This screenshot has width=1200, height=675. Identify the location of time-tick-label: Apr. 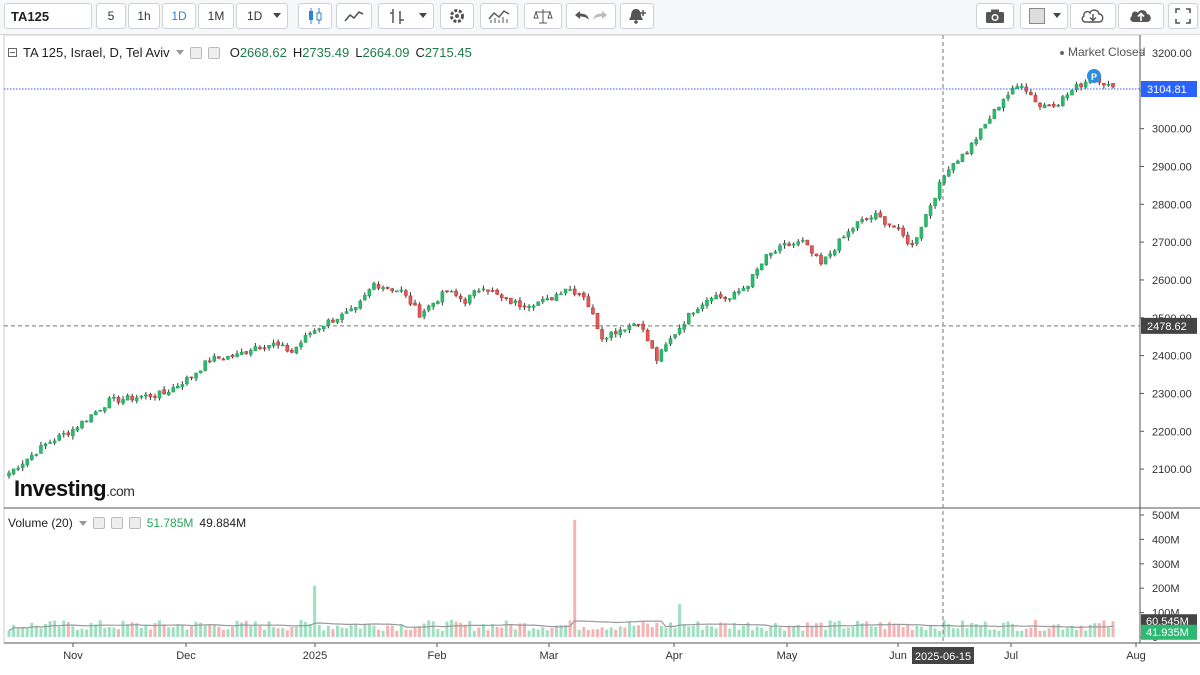
(673, 656).